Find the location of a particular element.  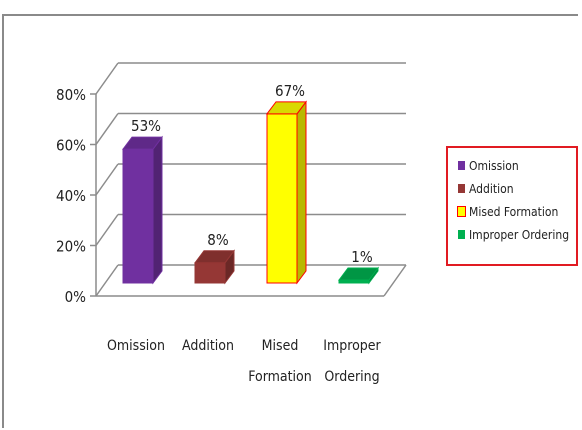

data-label: 1% is located at coordinates (362, 257).